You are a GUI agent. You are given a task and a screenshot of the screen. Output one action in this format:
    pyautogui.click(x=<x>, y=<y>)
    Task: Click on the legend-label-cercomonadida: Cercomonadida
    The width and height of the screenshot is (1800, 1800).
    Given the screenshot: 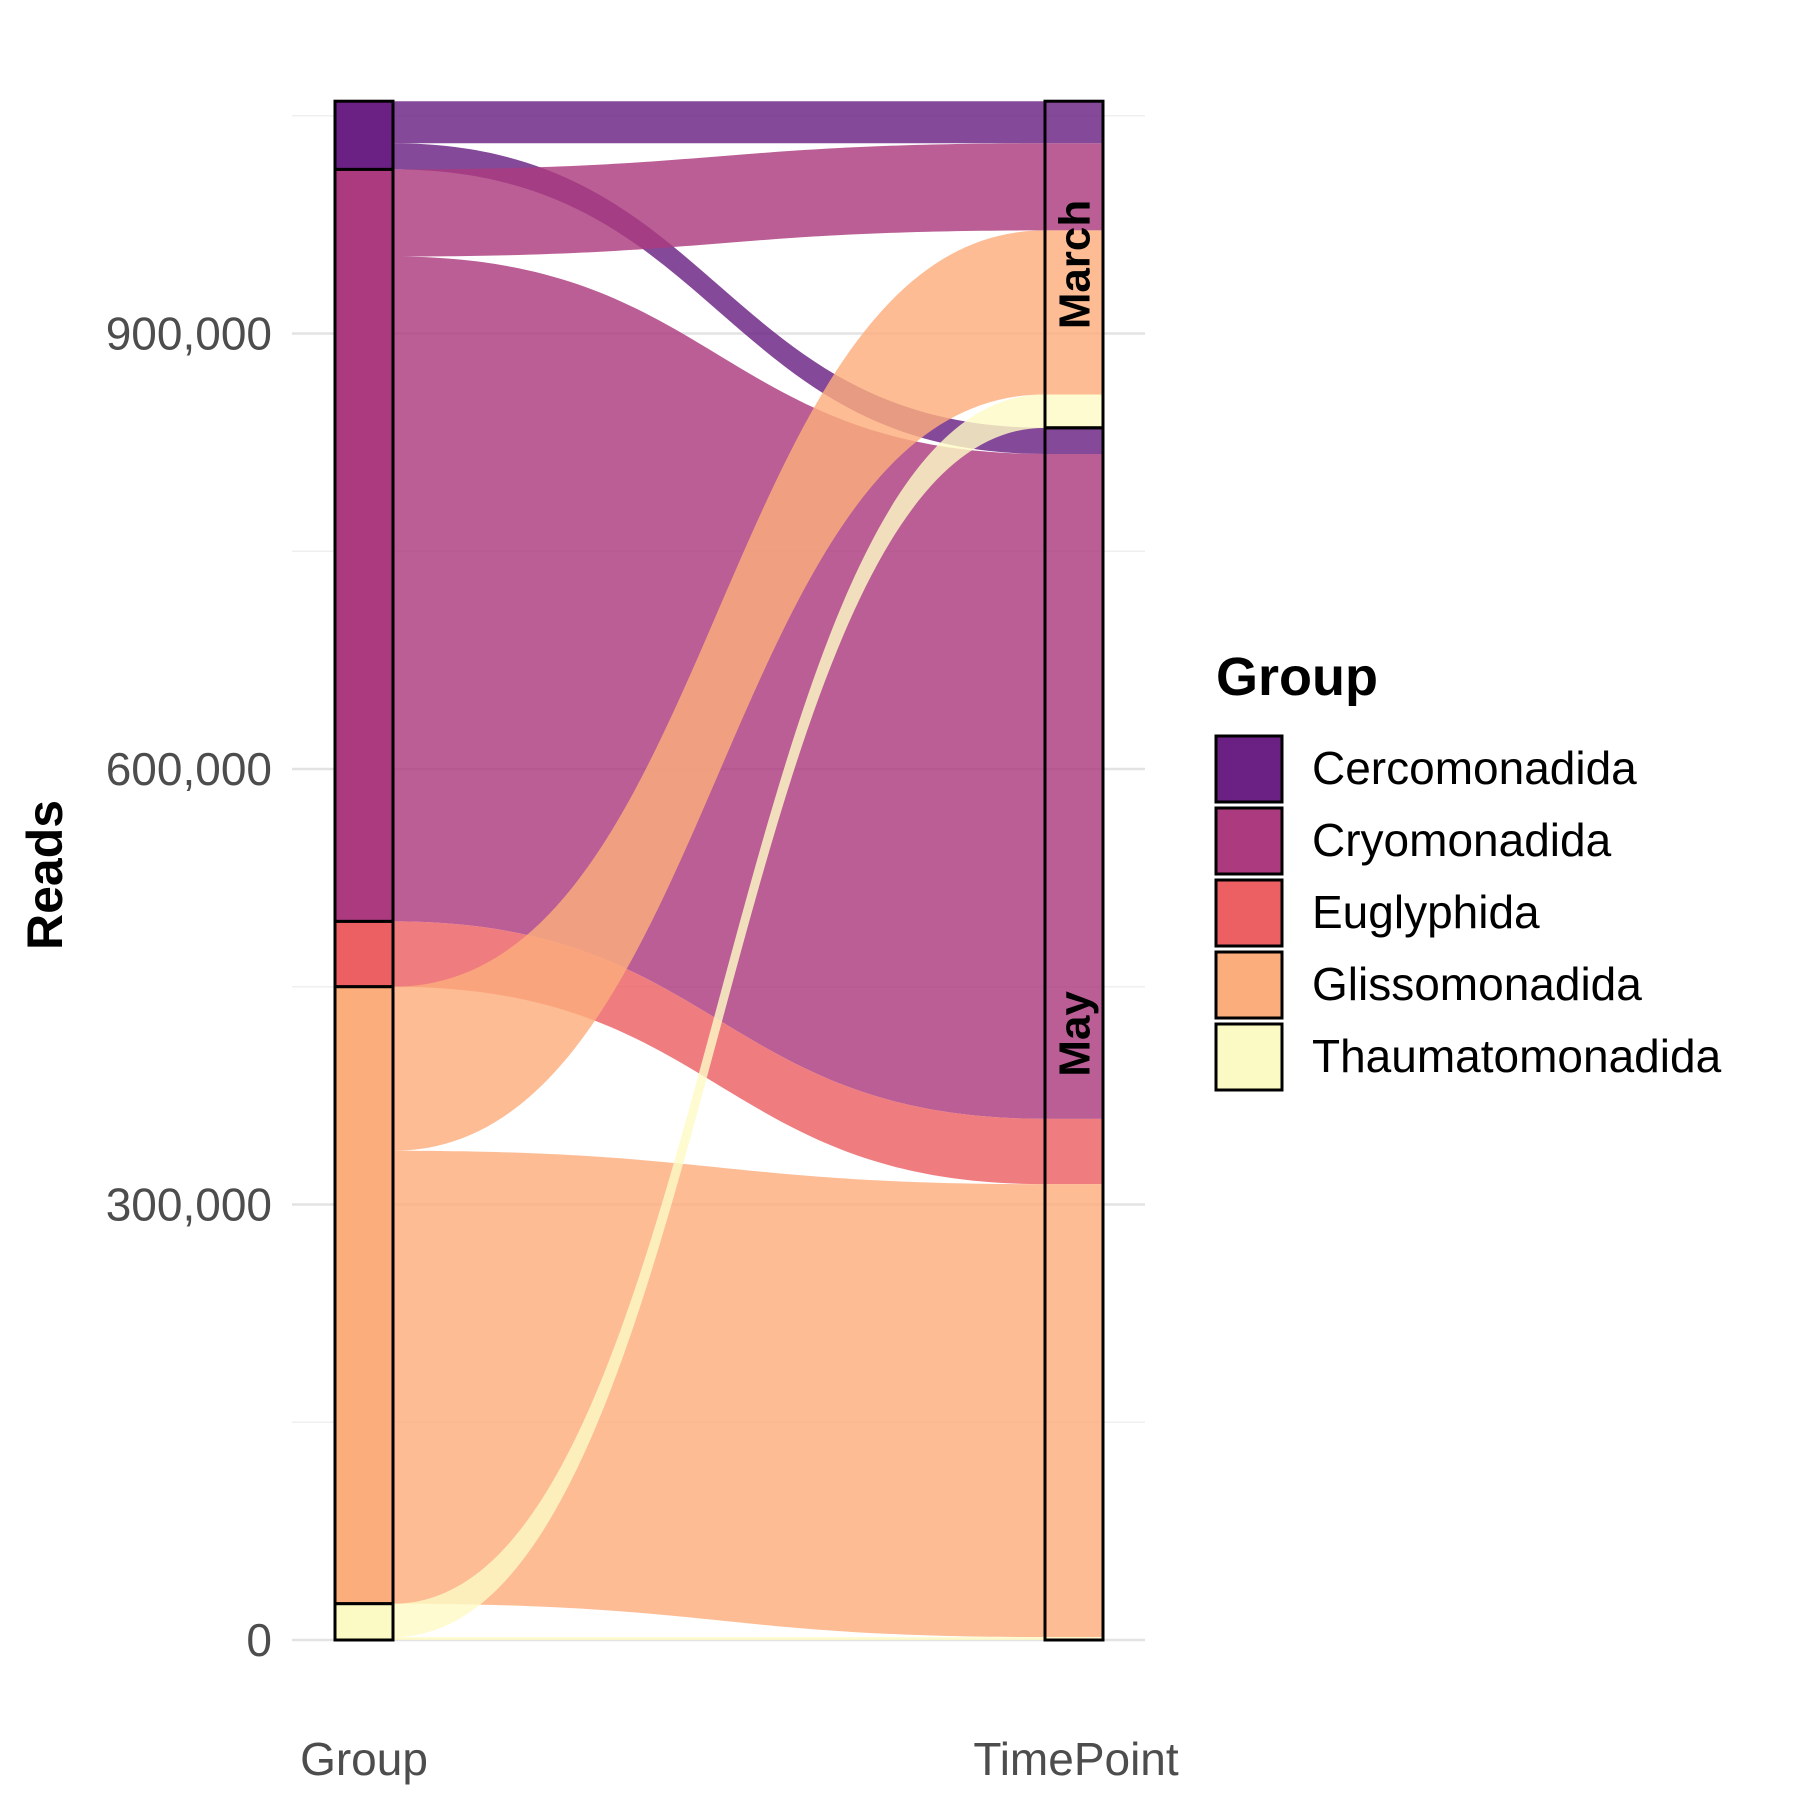 What is the action you would take?
    pyautogui.click(x=1474, y=768)
    